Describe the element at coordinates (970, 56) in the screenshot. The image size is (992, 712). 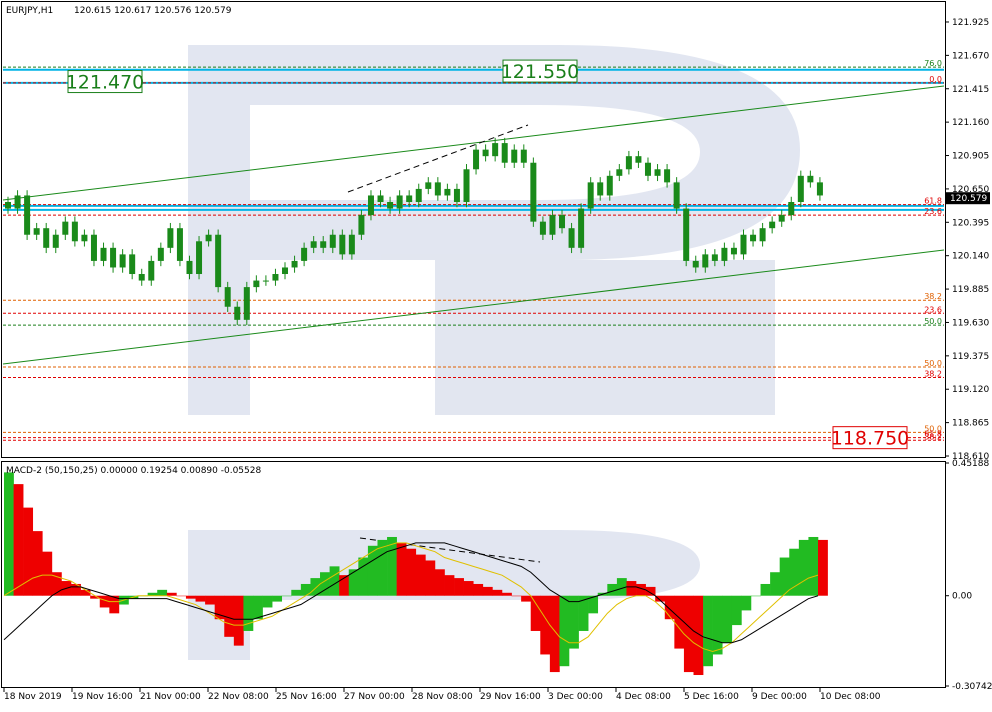
I see `price-axis-tick: 121.670` at that location.